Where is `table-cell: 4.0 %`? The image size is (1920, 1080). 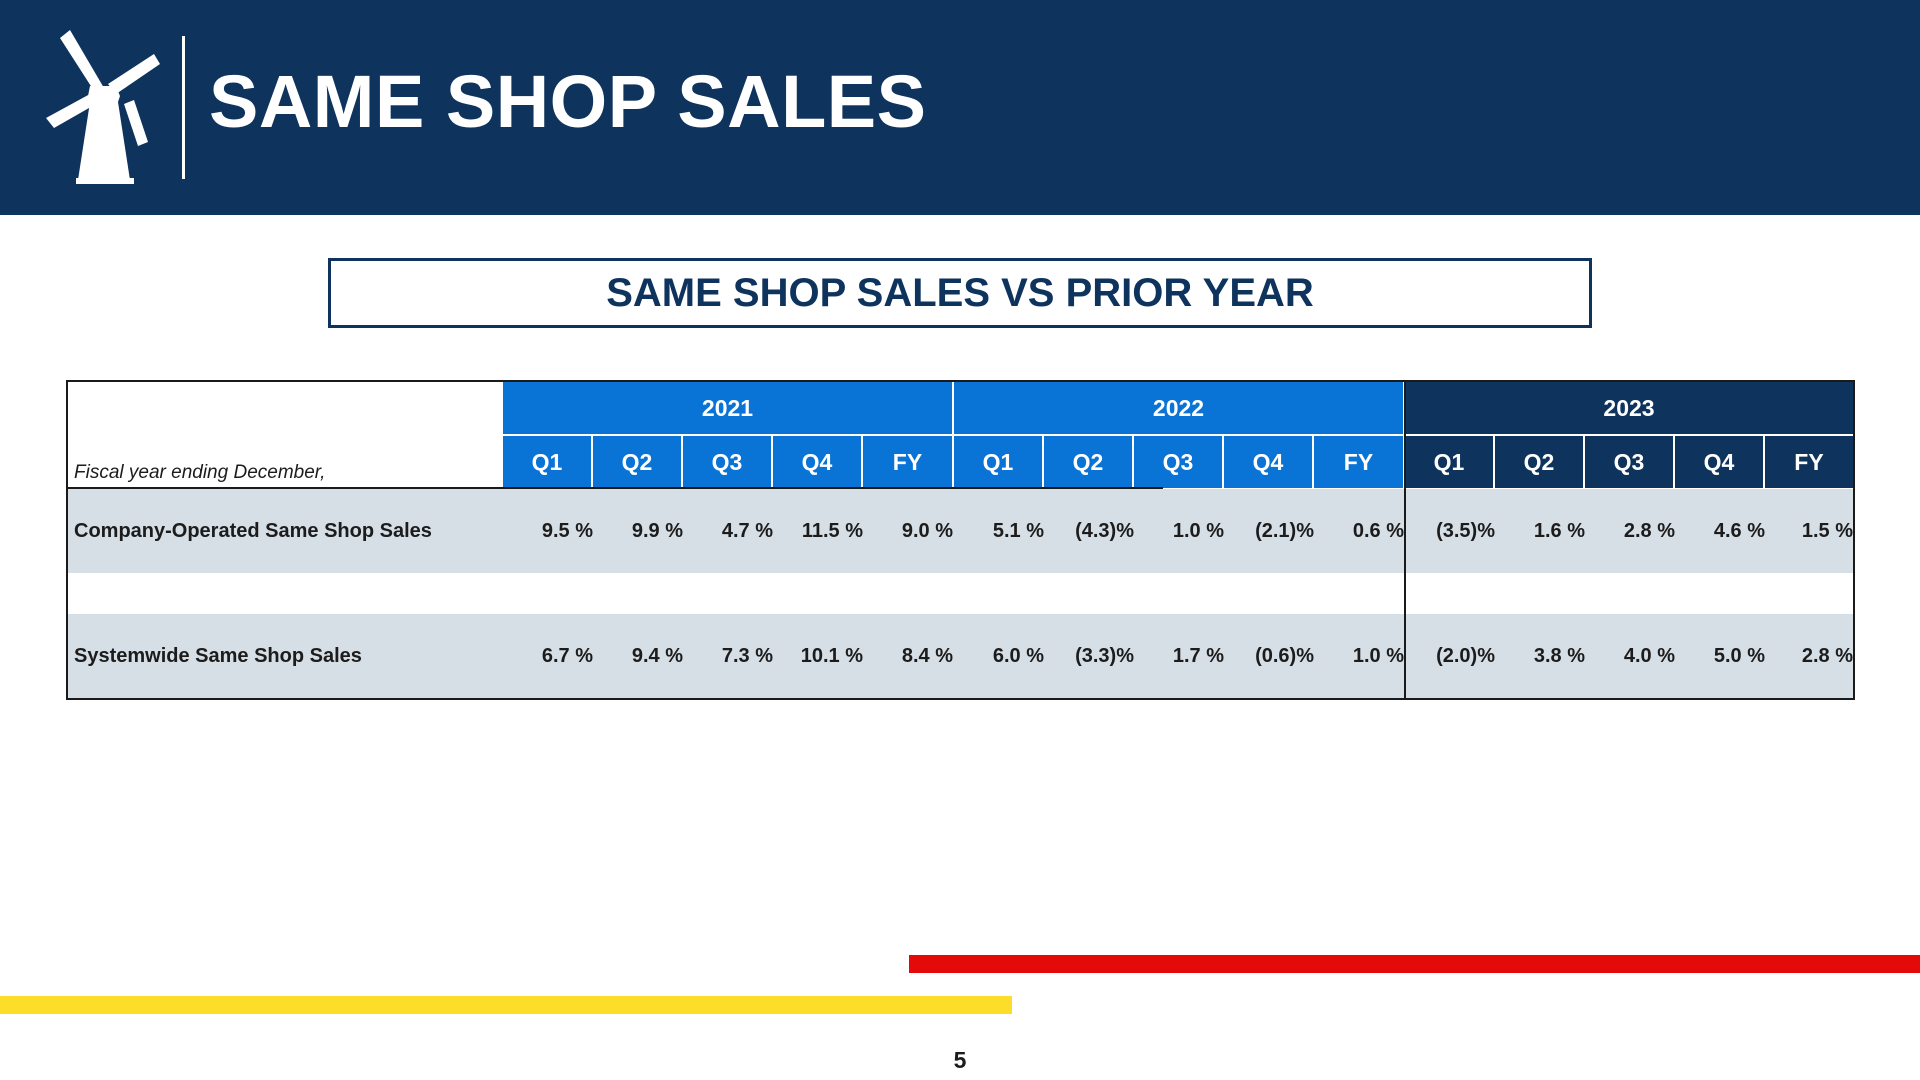
table-cell: 4.0 % is located at coordinates (1649, 655).